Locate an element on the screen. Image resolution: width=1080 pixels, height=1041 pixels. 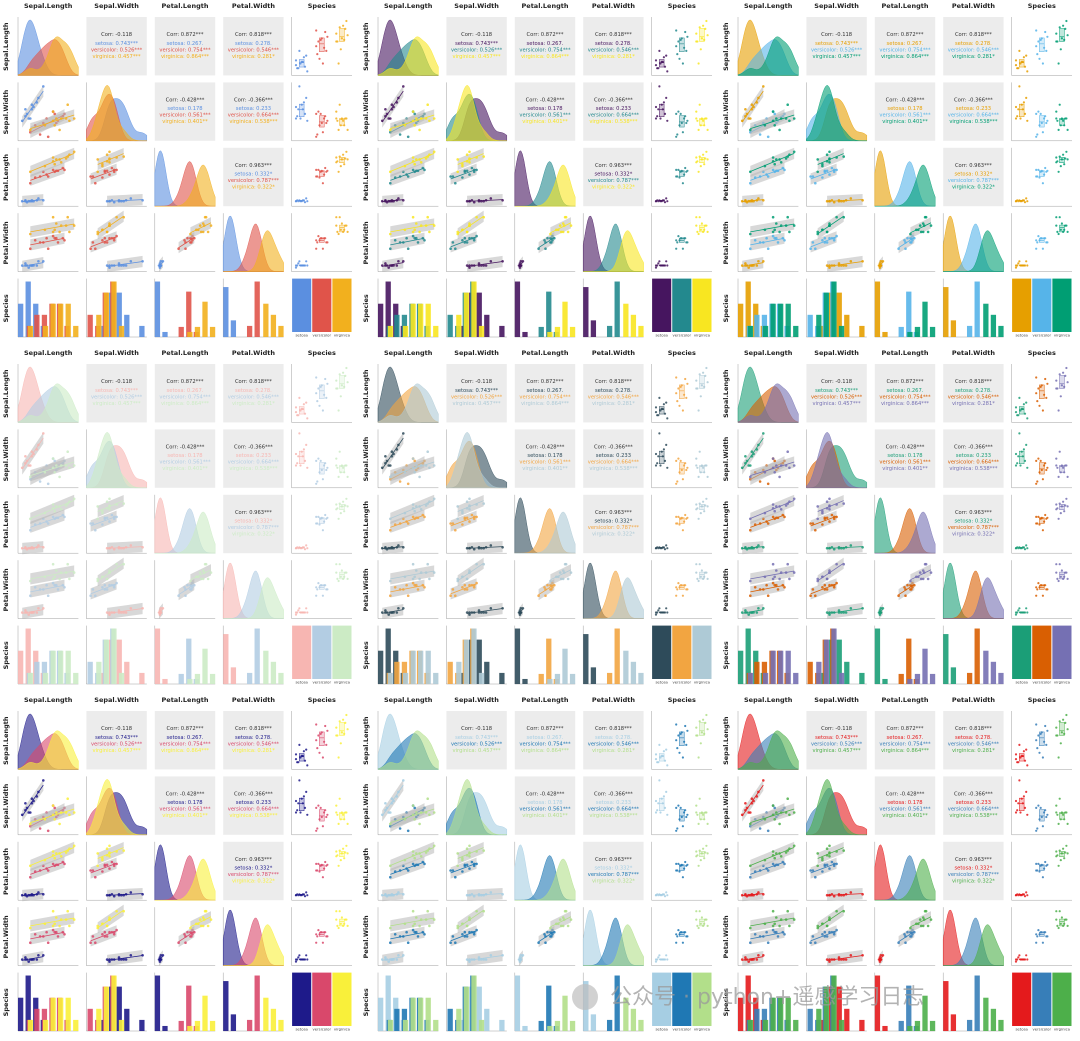
species-correlation-label: versicolor: 0.526*** is located at coordinates (477, 744).